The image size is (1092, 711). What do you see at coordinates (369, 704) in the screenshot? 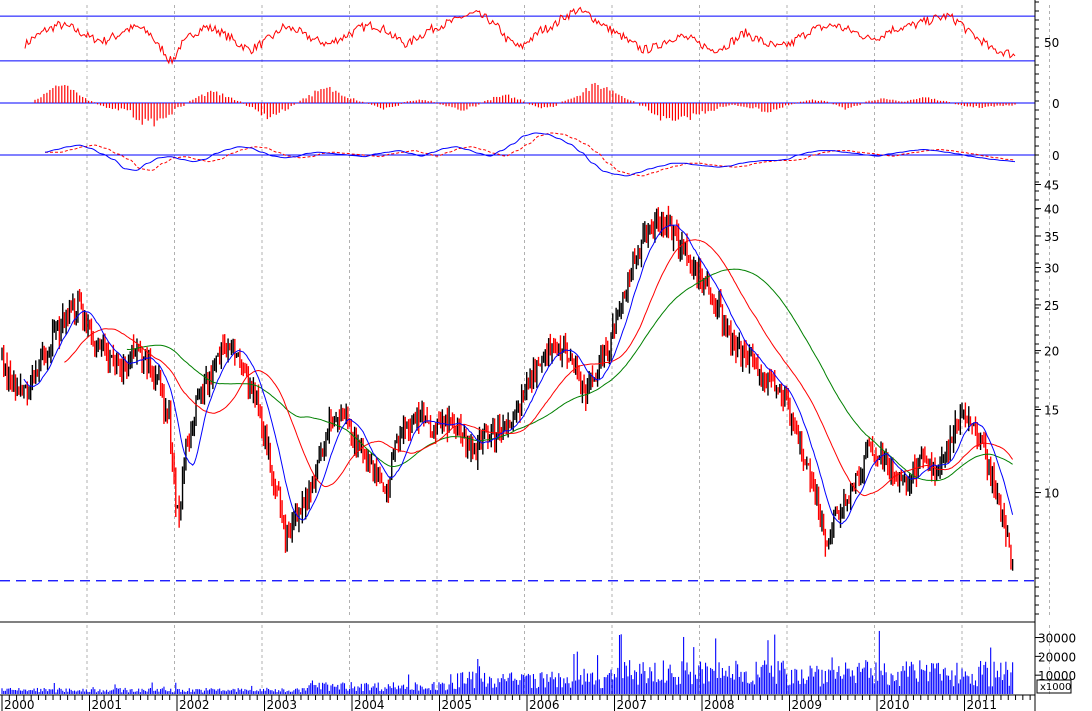
I see `x-tick-label: 2004` at bounding box center [369, 704].